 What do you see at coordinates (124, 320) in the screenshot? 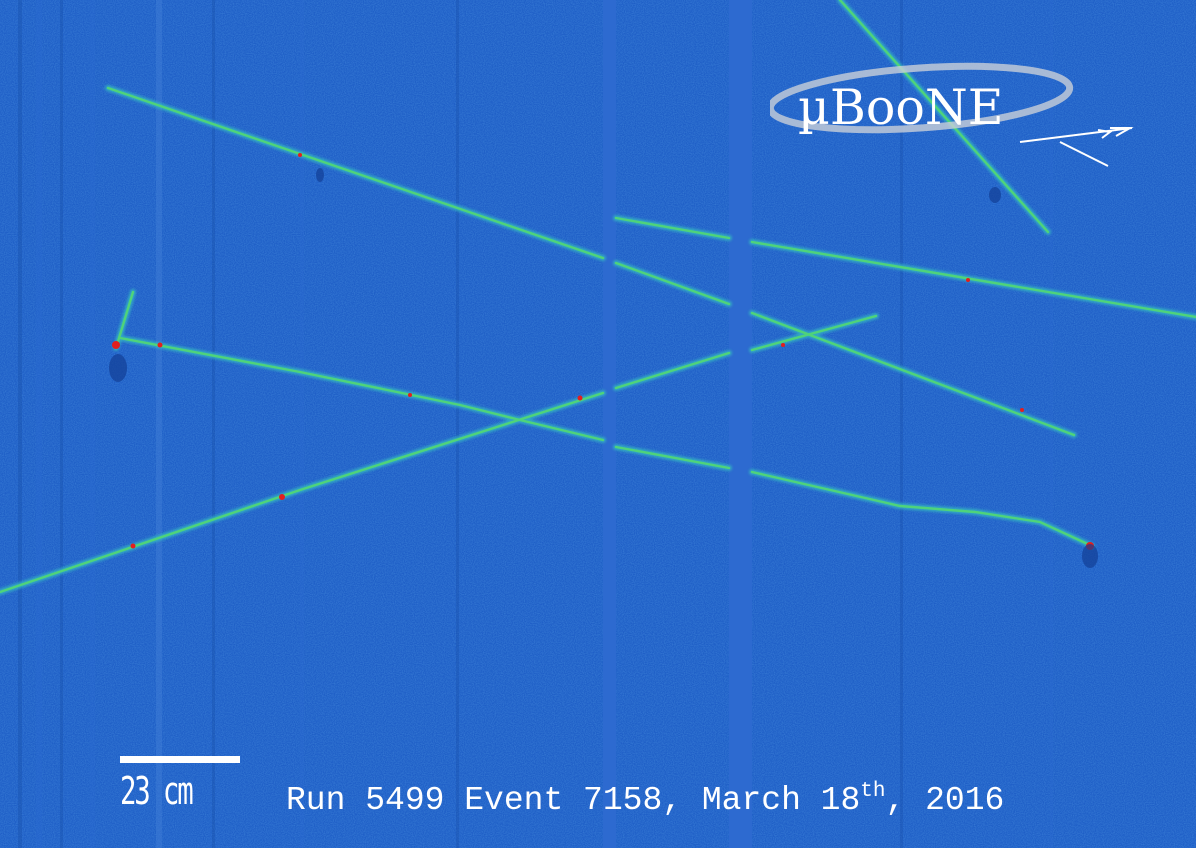
I see `short-track` at bounding box center [124, 320].